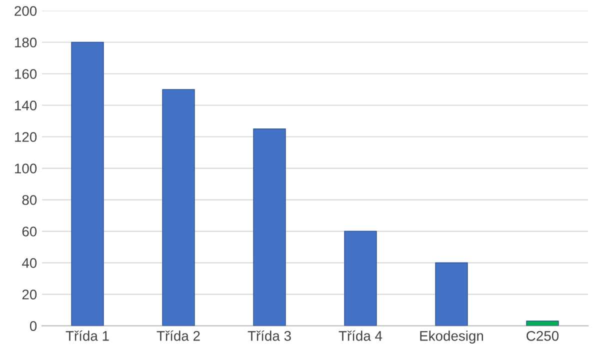 The width and height of the screenshot is (600, 358). Describe the element at coordinates (26, 169) in the screenshot. I see `y-tick-label: 100` at that location.